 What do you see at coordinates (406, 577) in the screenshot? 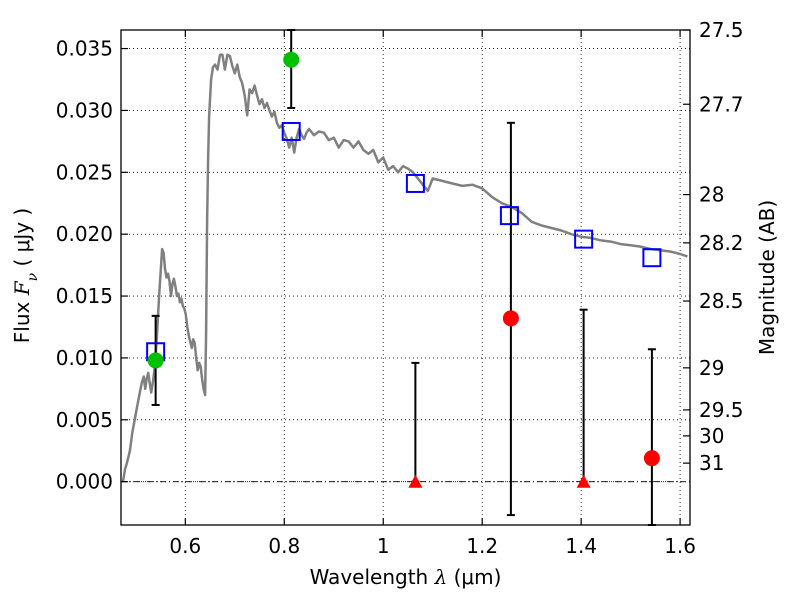
I see `x-axis-label: Wavelength λ (μm)` at bounding box center [406, 577].